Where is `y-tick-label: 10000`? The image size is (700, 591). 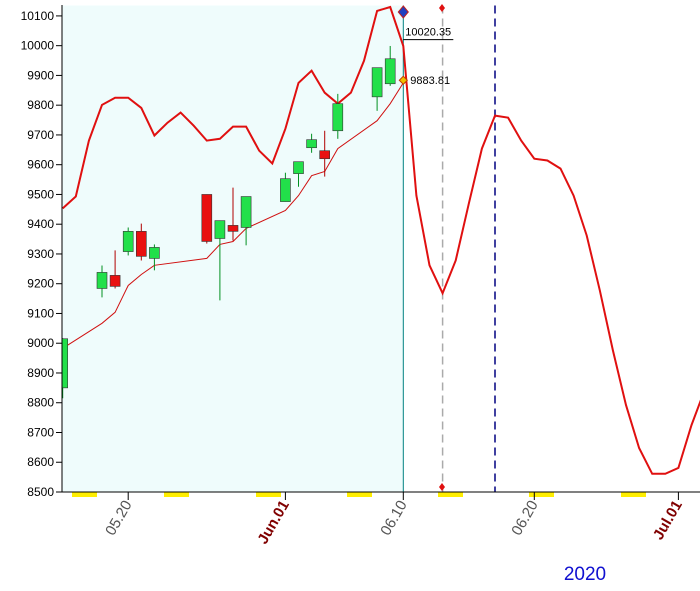
y-tick-label: 10000 is located at coordinates (38, 46).